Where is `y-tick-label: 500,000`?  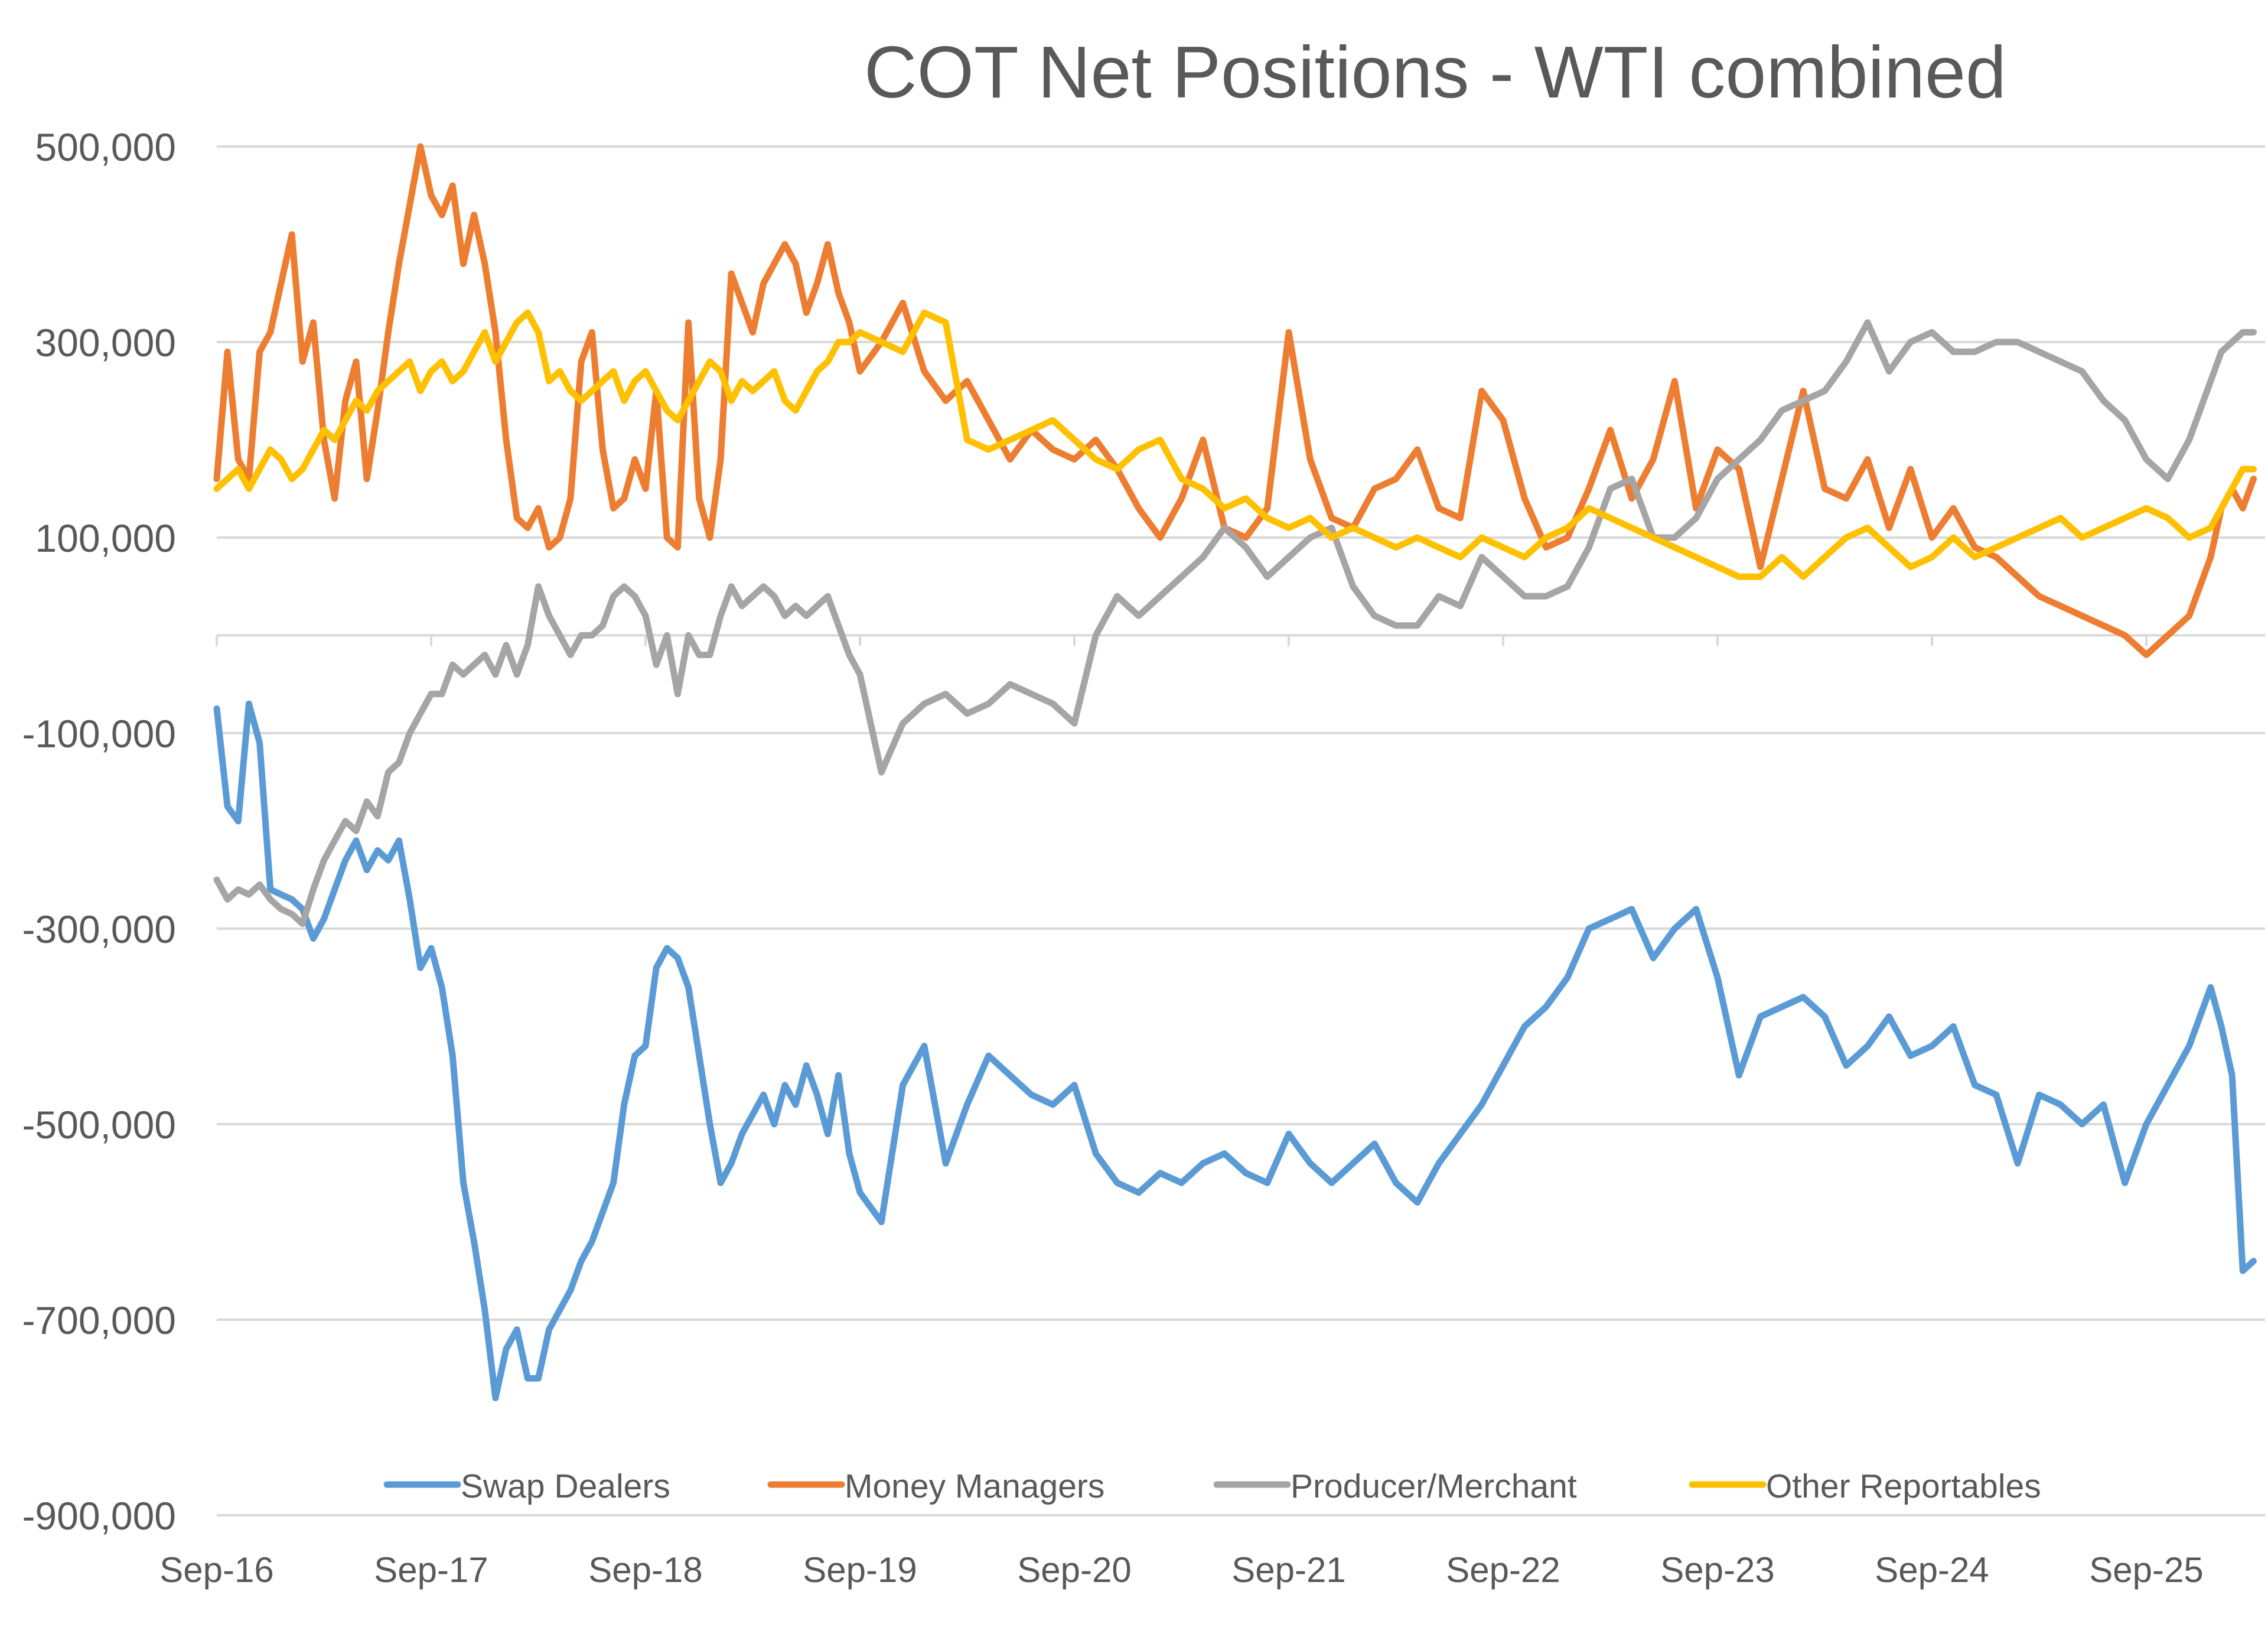
y-tick-label: 500,000 is located at coordinates (105, 147).